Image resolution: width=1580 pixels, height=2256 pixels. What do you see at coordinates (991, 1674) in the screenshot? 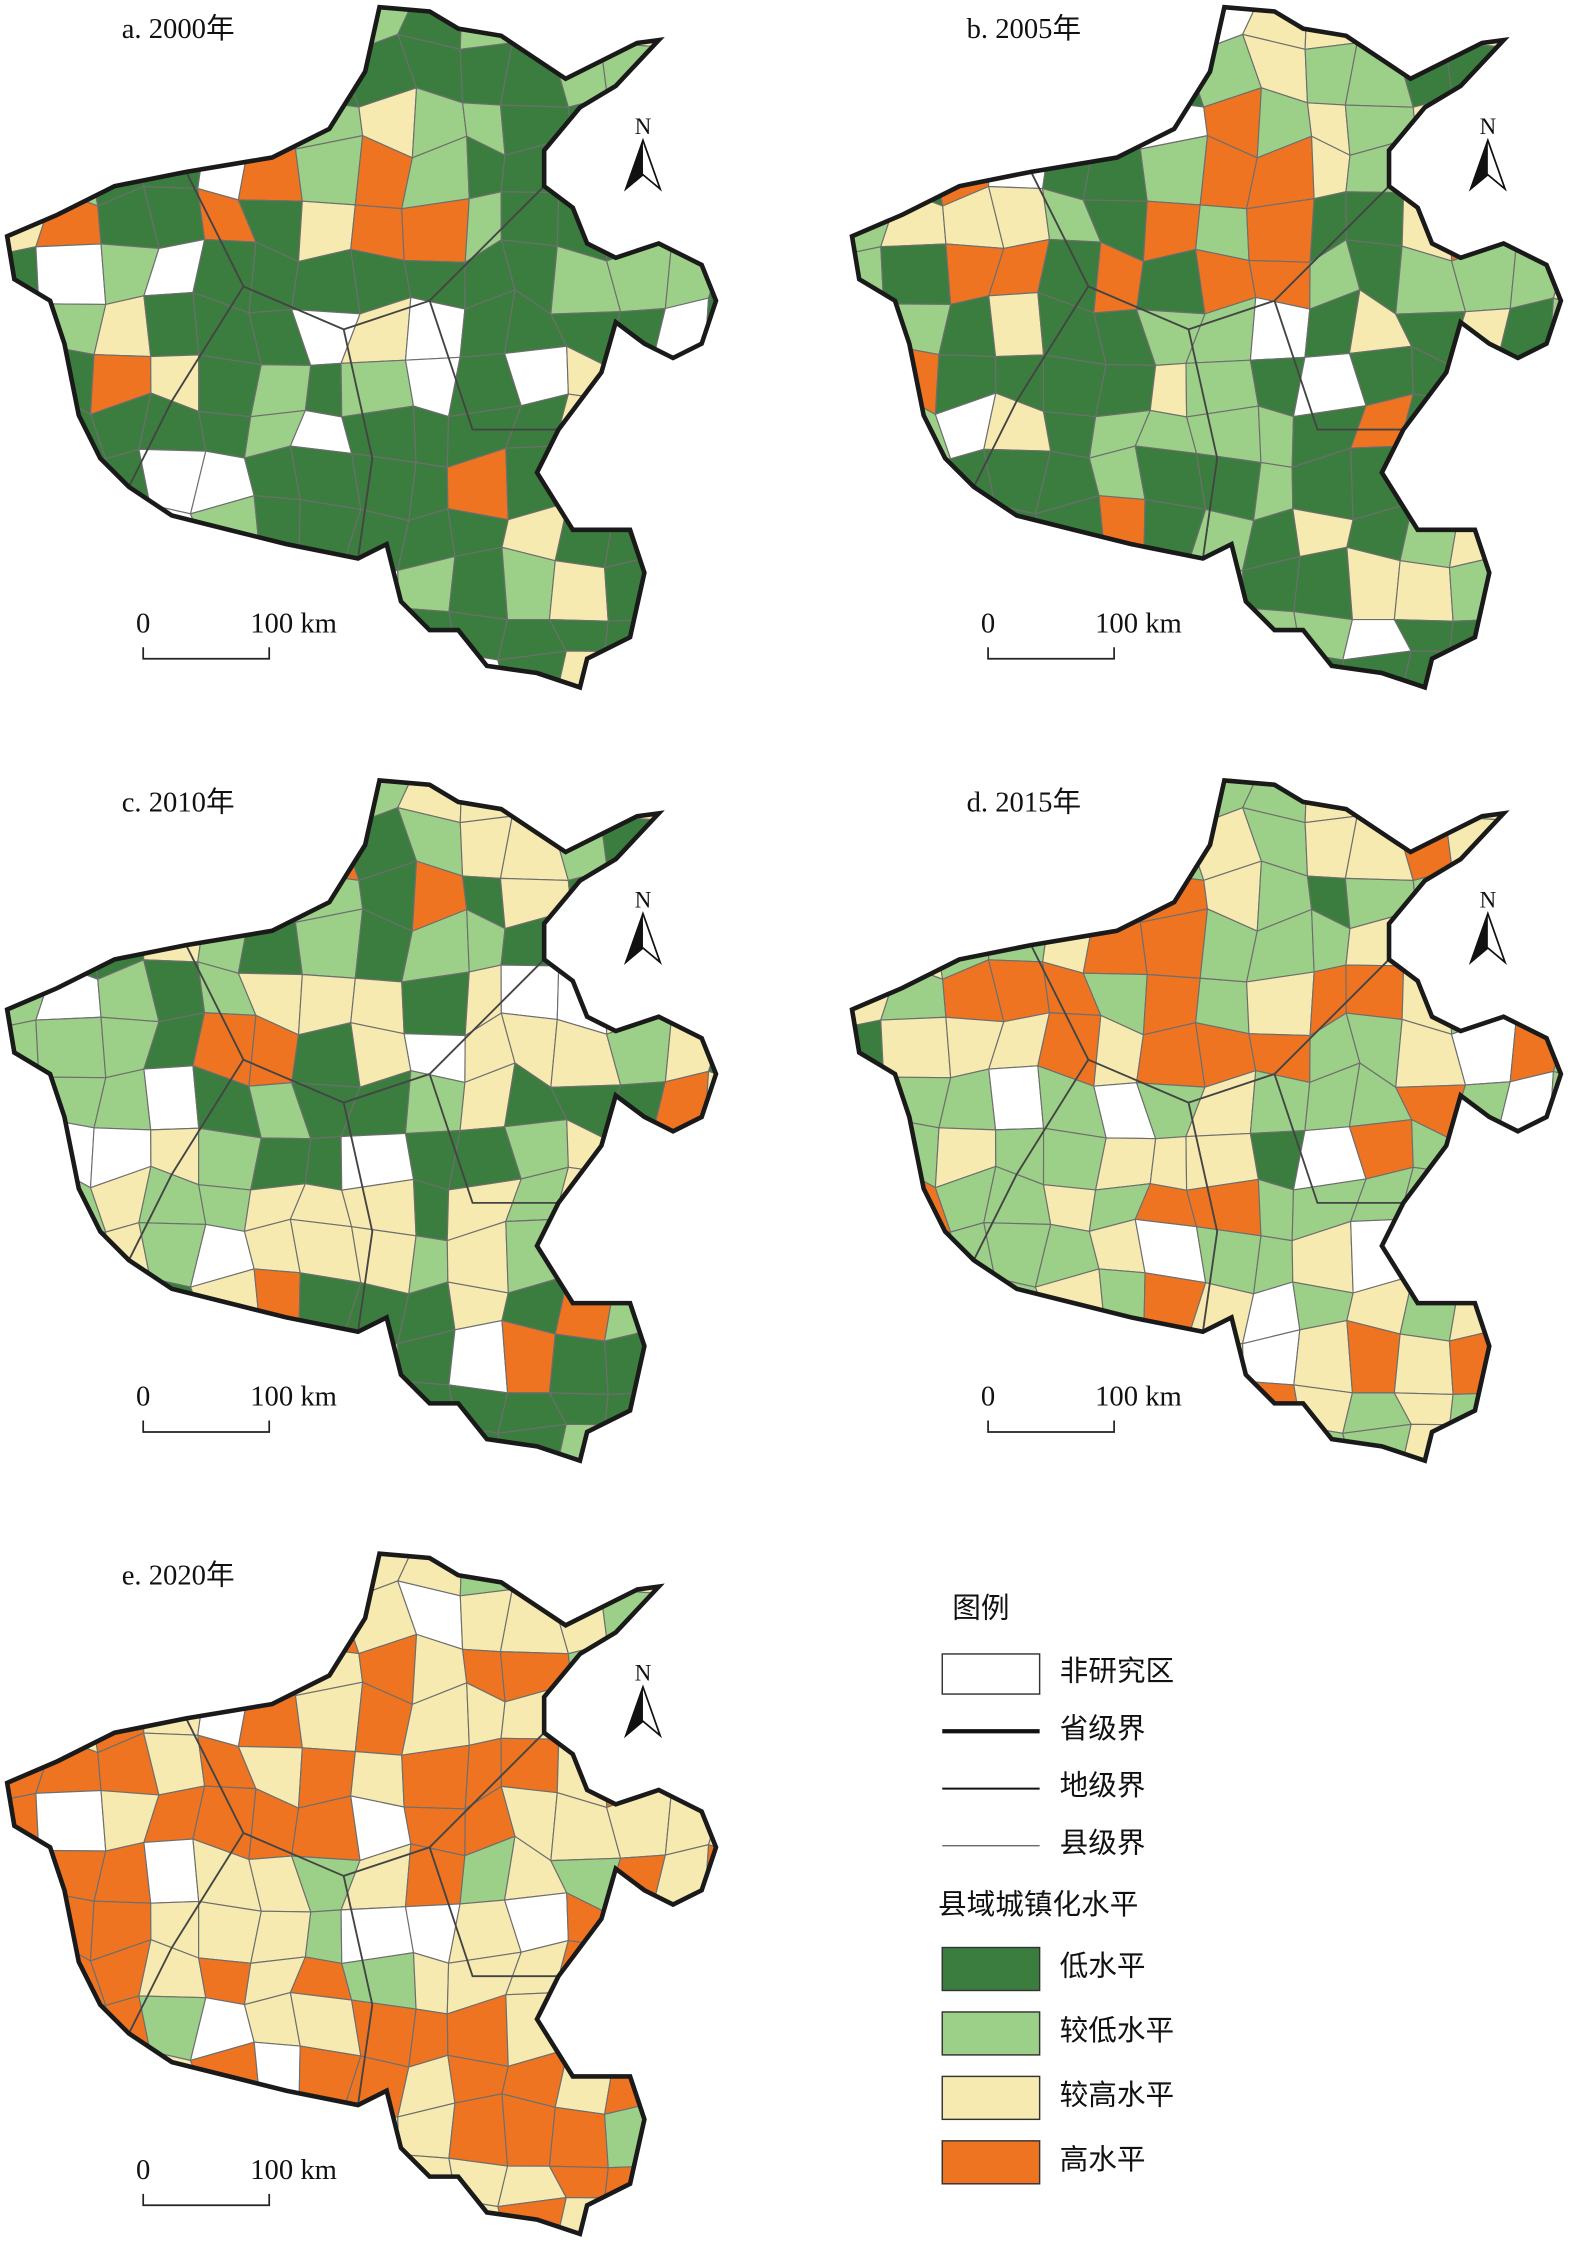
I see `legend-swatch` at bounding box center [991, 1674].